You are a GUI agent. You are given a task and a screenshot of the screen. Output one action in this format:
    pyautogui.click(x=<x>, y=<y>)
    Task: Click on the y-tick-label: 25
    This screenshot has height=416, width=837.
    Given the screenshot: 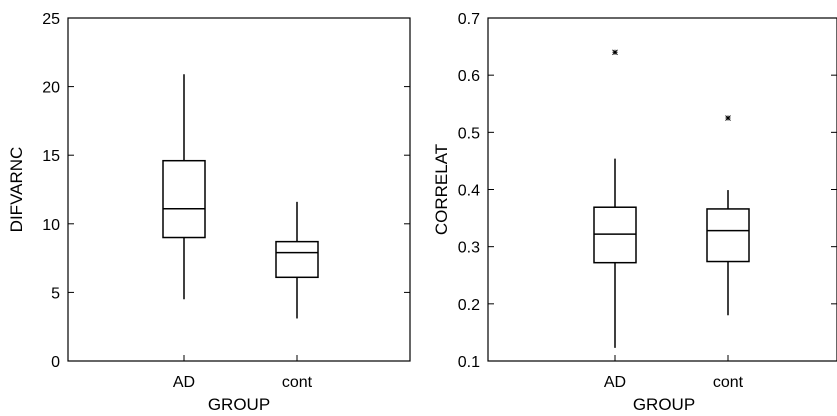 What is the action you would take?
    pyautogui.click(x=51, y=19)
    